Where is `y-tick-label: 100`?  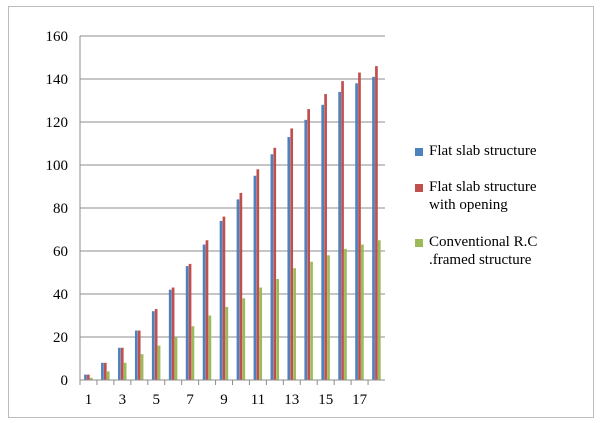 y-tick-label: 100 is located at coordinates (57, 166).